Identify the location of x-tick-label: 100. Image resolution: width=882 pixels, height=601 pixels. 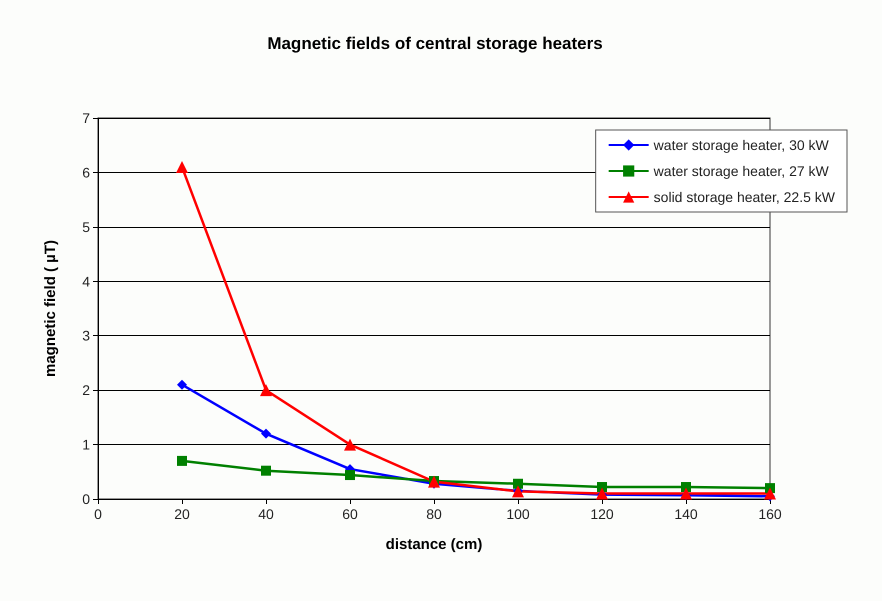
(518, 514).